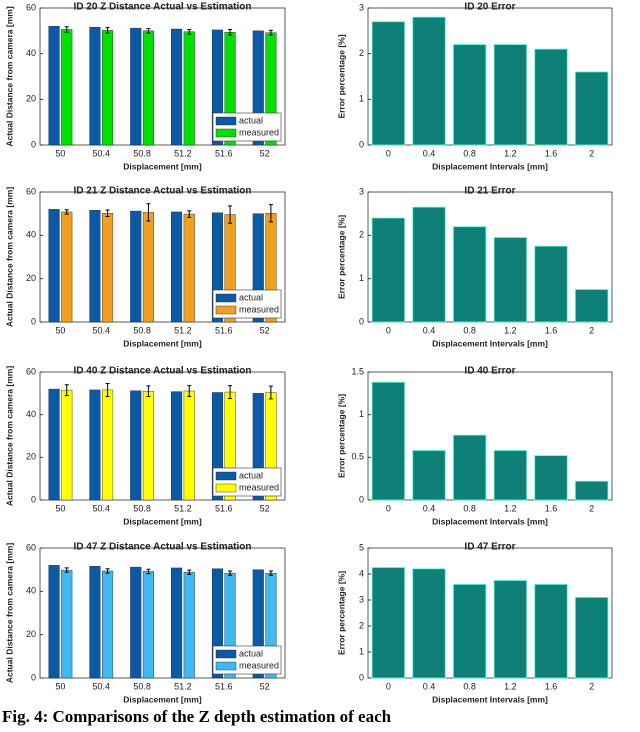  I want to click on x-tick-label: 52, so click(265, 686).